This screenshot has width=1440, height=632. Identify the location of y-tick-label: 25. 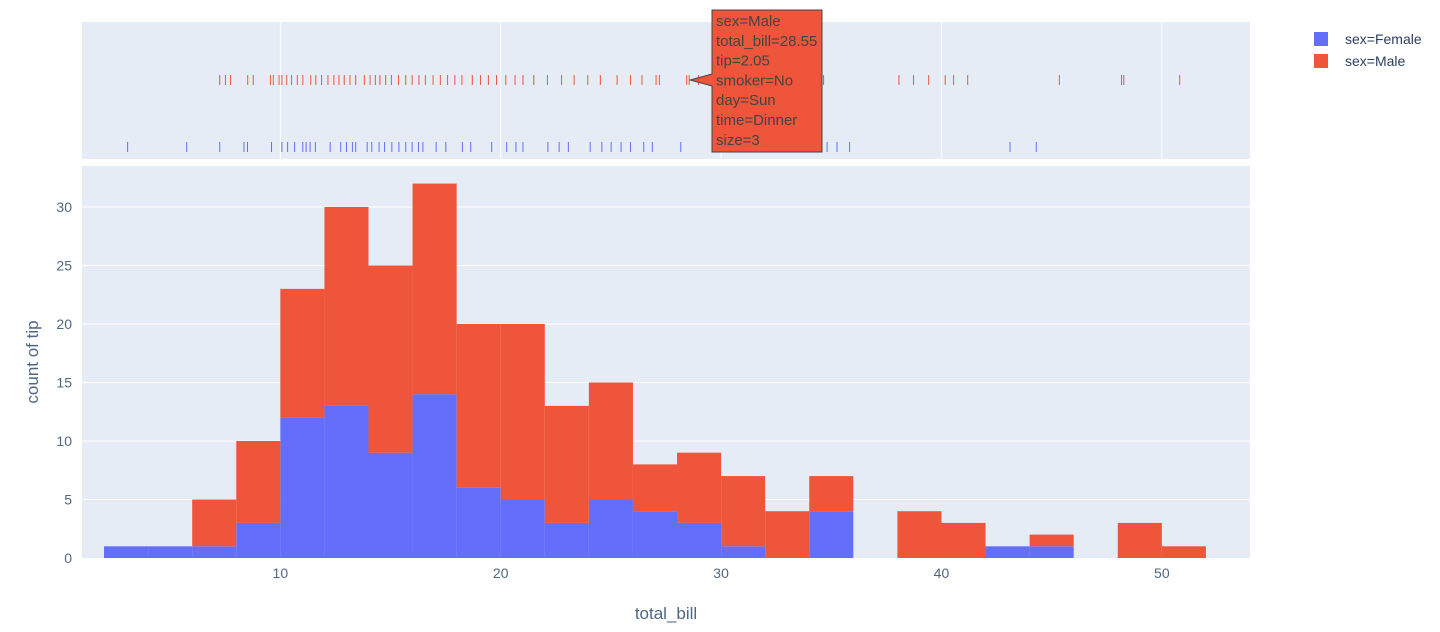
(64, 265).